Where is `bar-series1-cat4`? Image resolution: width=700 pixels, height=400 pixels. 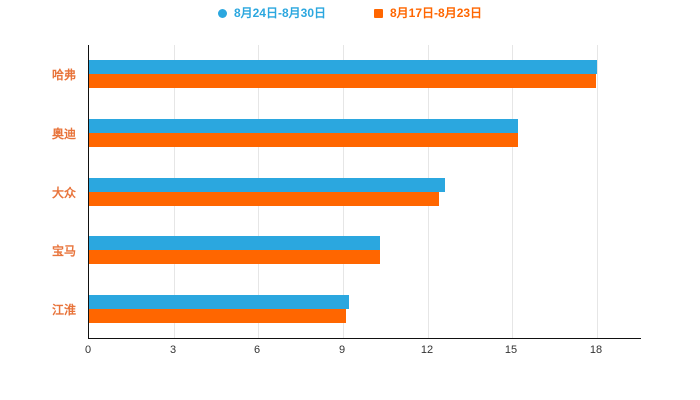
bar-series1-cat4 is located at coordinates (217, 316).